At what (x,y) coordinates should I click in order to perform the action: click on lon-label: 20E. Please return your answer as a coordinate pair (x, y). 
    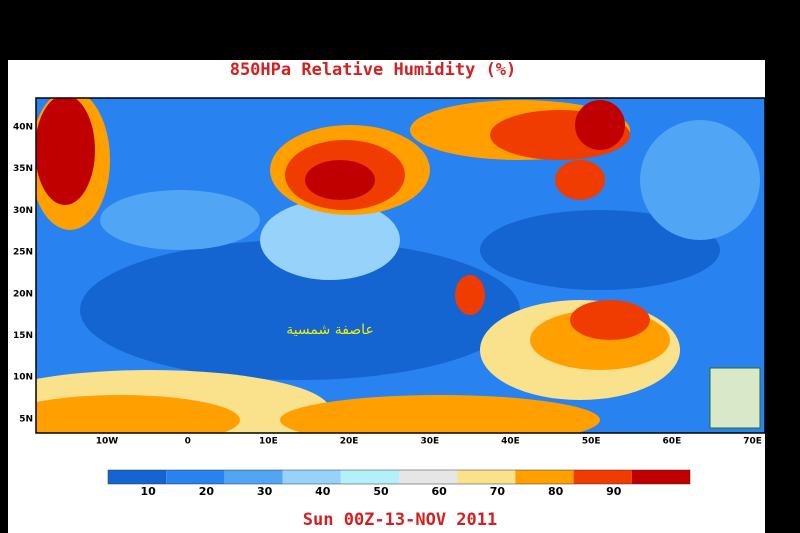
    Looking at the image, I should click on (349, 442).